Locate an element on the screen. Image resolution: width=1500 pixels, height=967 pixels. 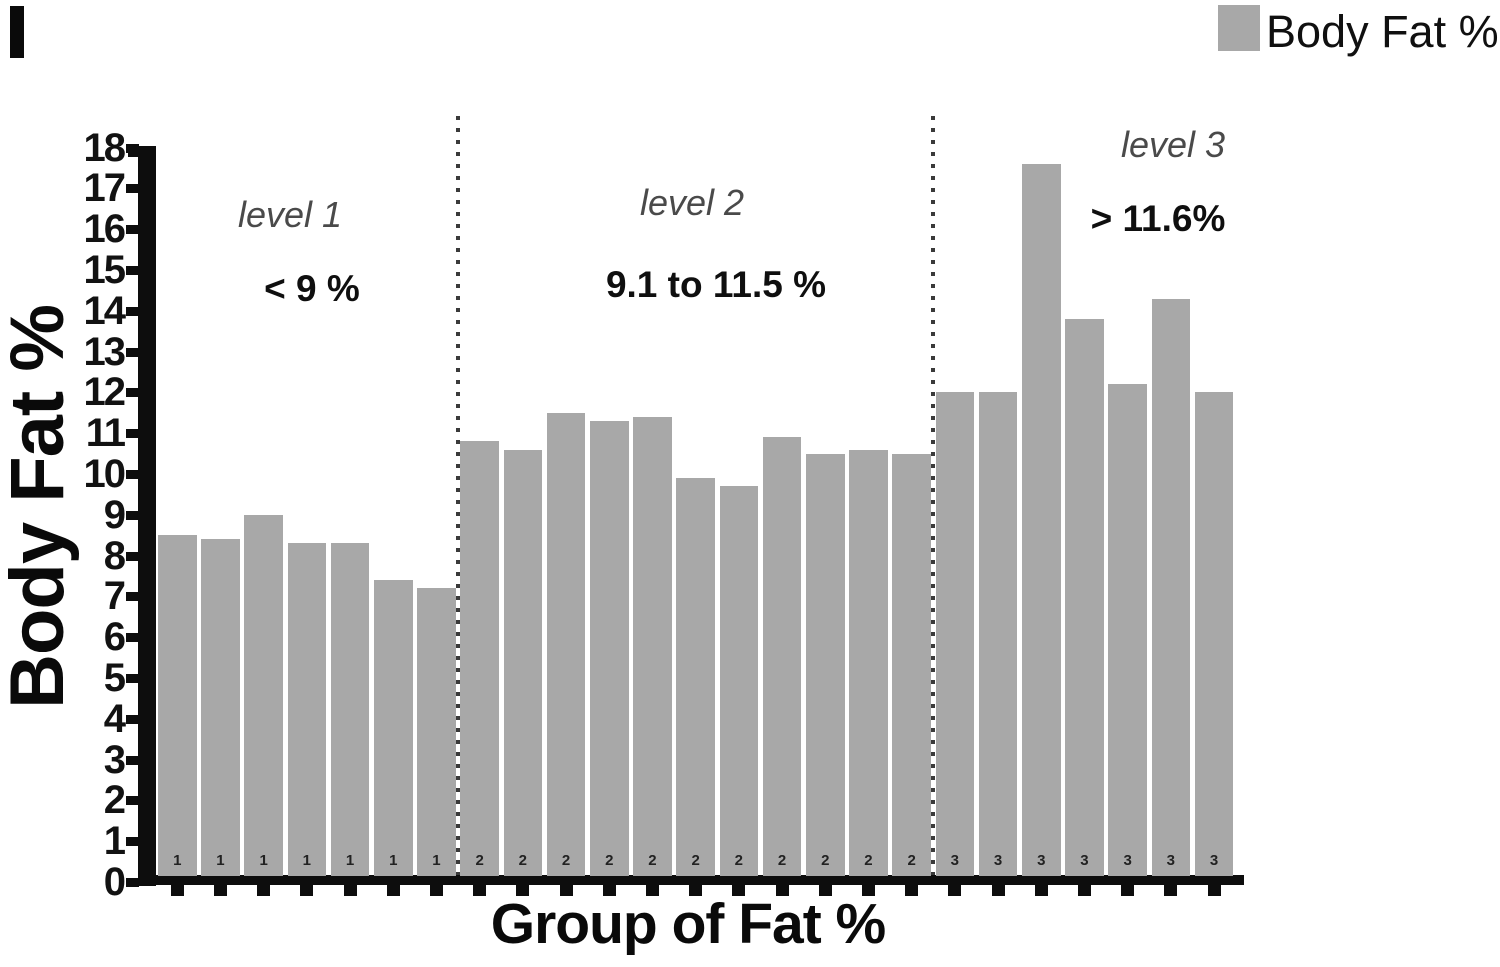
x-axis-line is located at coordinates (691, 880).